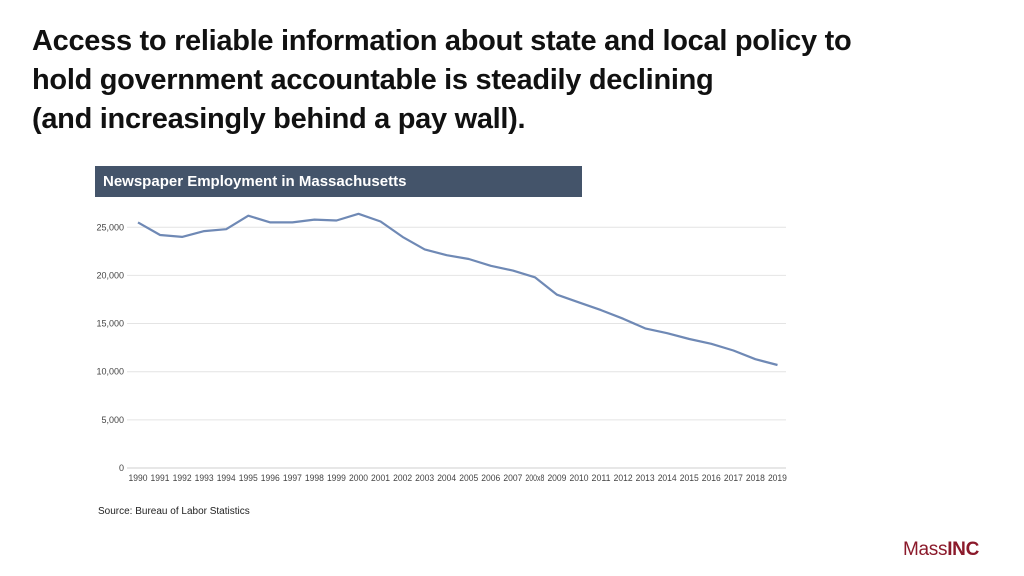 The width and height of the screenshot is (1024, 576). Describe the element at coordinates (204, 478) in the screenshot. I see `x-tick-label: 1993` at that location.